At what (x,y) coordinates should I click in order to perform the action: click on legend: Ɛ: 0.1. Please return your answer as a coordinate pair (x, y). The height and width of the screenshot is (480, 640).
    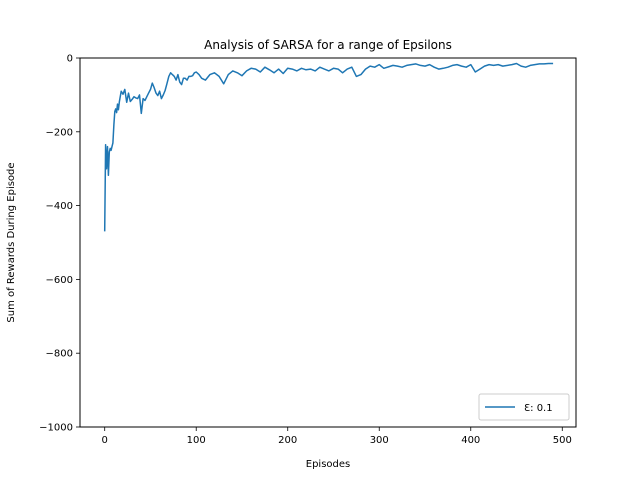
    Looking at the image, I should click on (524, 407).